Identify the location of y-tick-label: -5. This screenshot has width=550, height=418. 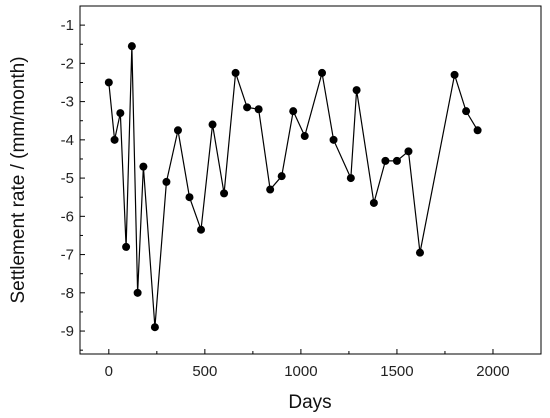
(67, 178).